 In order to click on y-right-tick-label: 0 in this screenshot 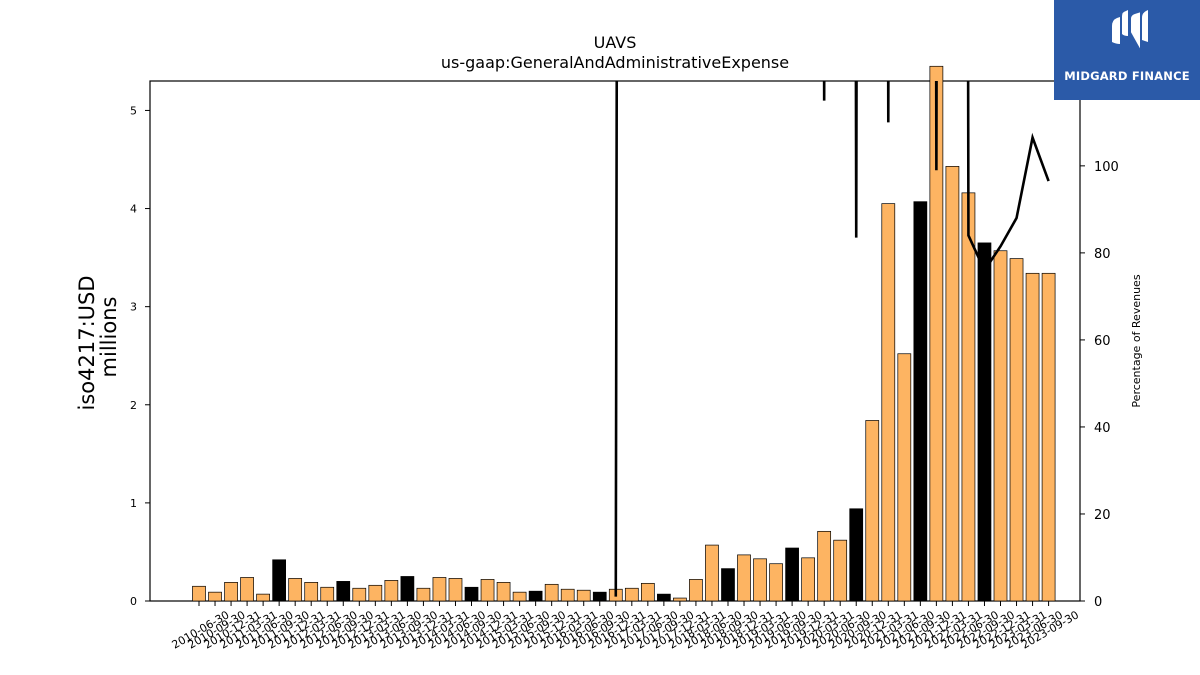, I will do `click(1098, 602)`.